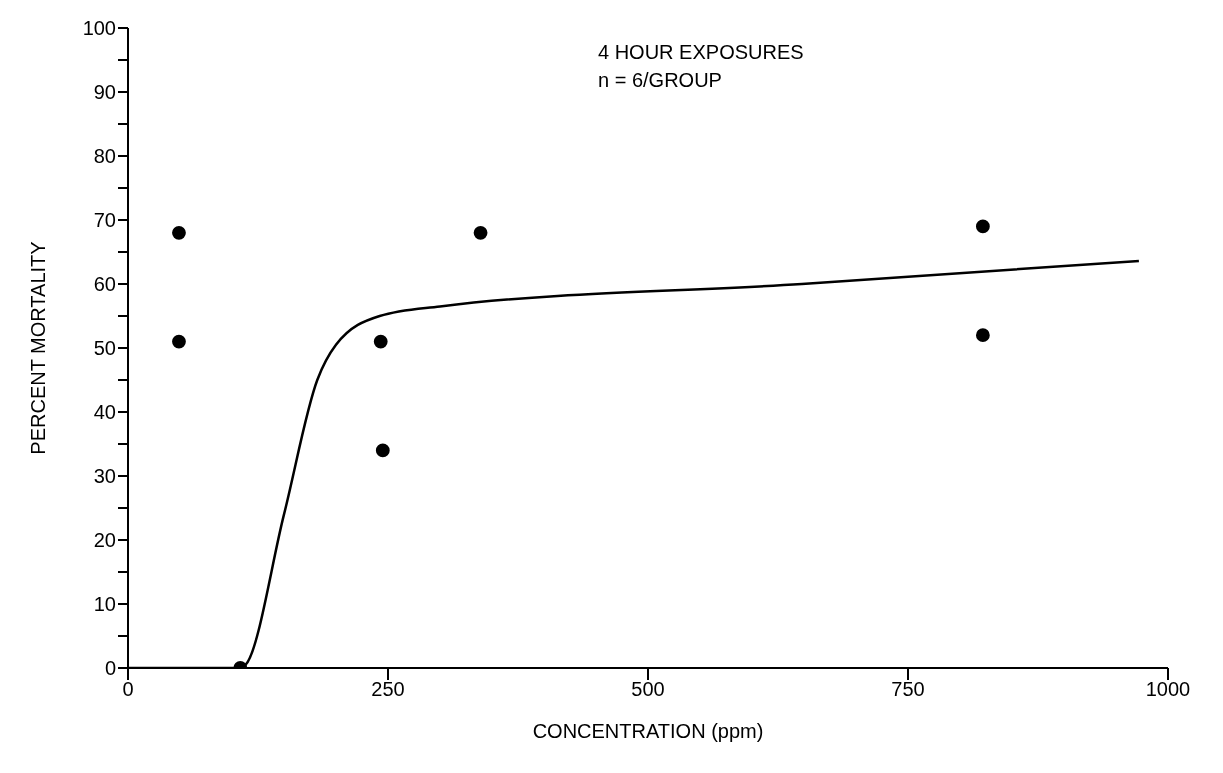 The width and height of the screenshot is (1223, 773). I want to click on y-tick-label: 0, so click(110, 668).